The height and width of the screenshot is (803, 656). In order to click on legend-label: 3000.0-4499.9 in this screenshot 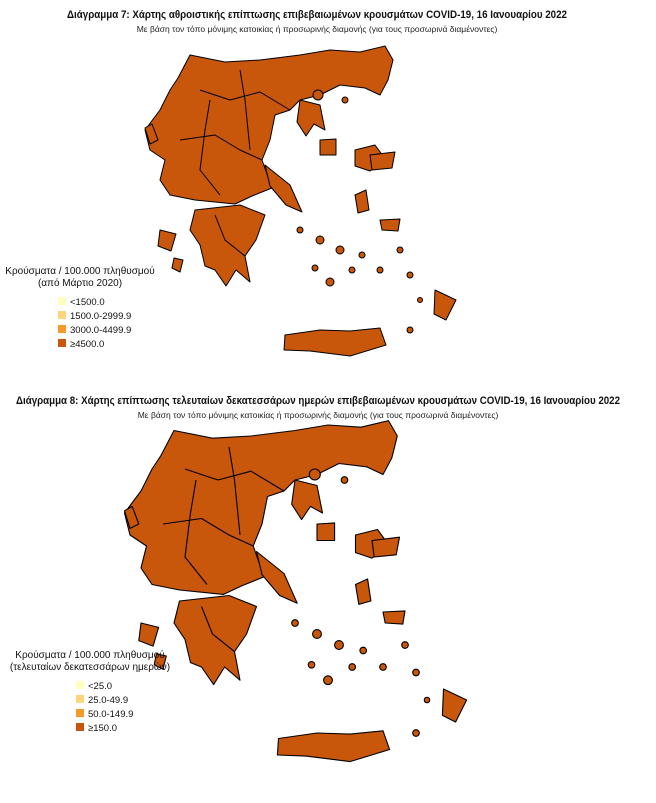, I will do `click(100, 330)`.